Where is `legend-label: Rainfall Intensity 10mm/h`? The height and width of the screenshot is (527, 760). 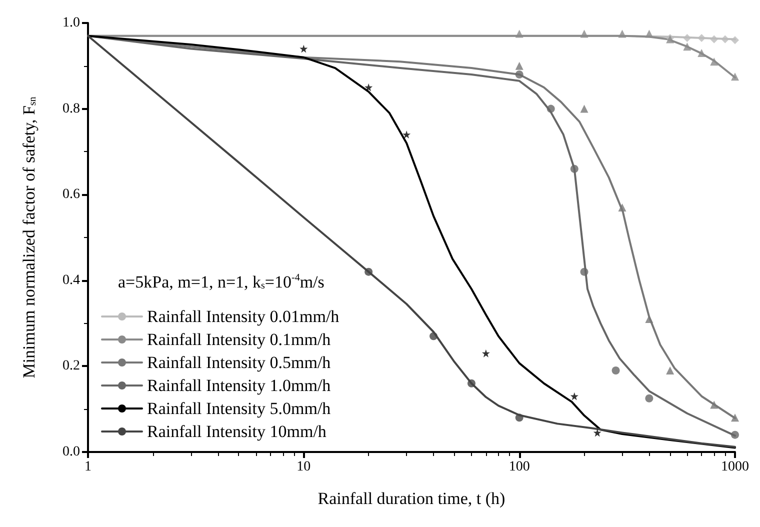 legend-label: Rainfall Intensity 10mm/h is located at coordinates (237, 431).